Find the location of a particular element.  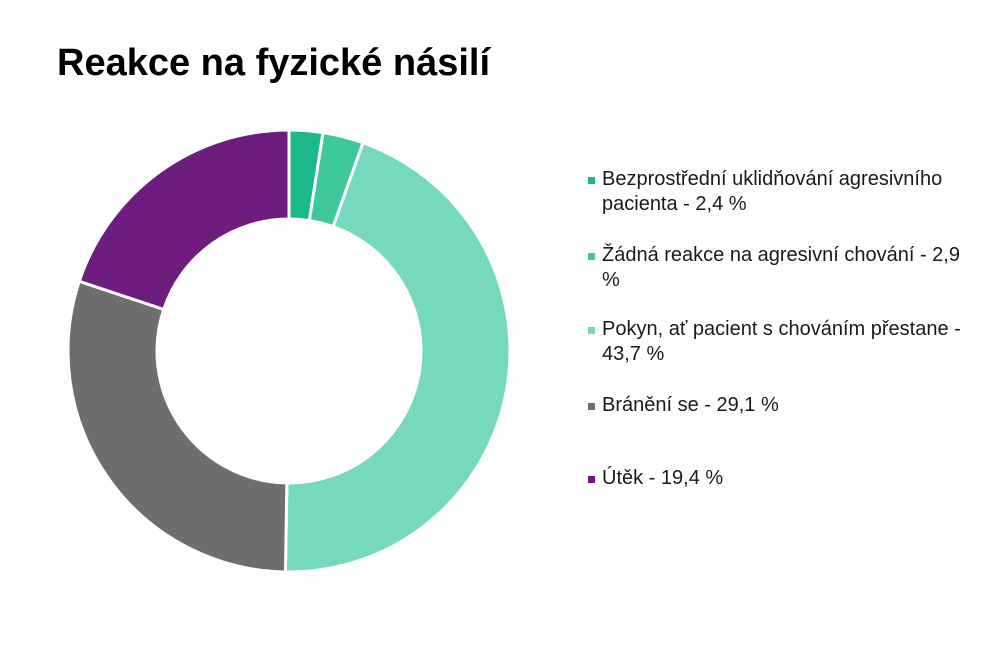

legend-item: Útěk - 19,4 % is located at coordinates (778, 478).